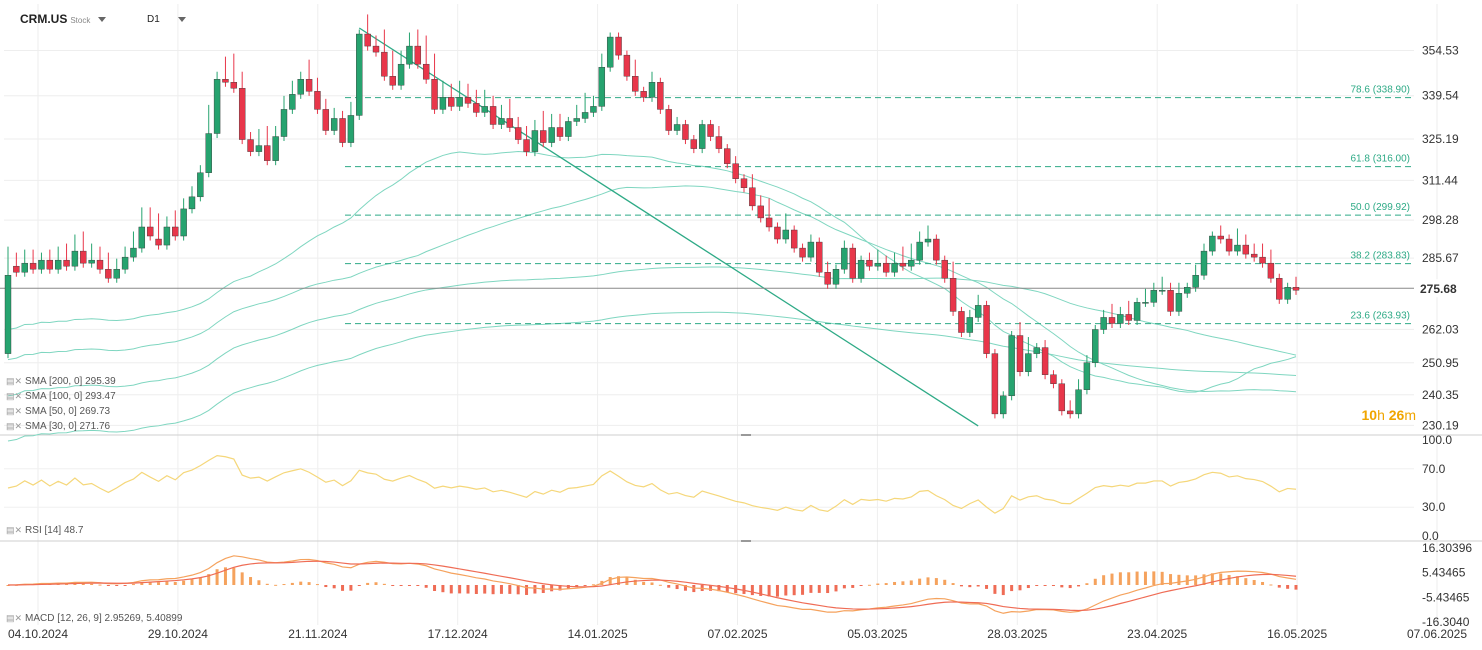  I want to click on macd-tick-label: -5.43465, so click(1446, 597).